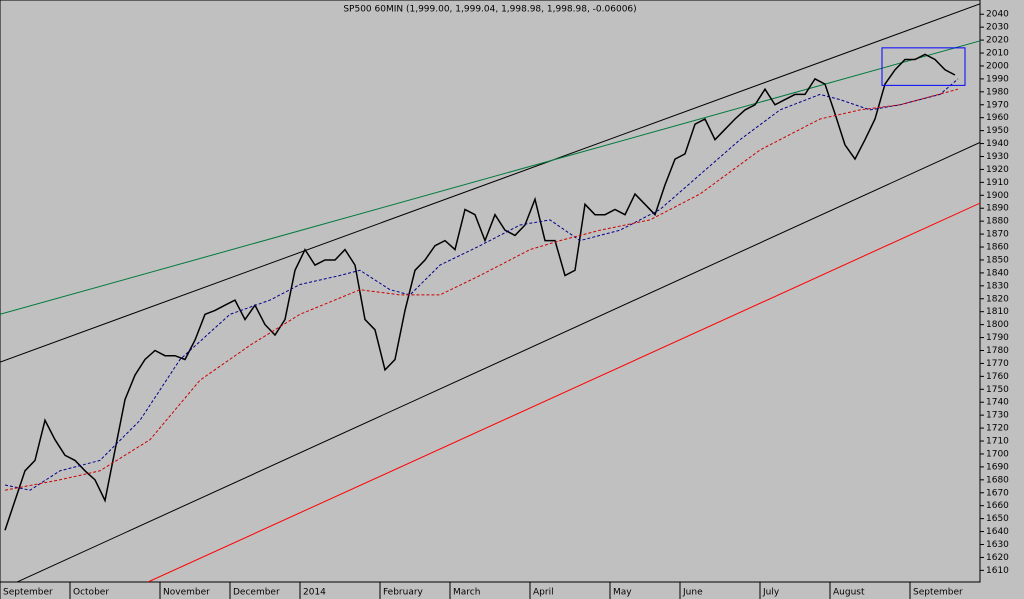  Describe the element at coordinates (997, 235) in the screenshot. I see `y-tick-label: 1870` at that location.